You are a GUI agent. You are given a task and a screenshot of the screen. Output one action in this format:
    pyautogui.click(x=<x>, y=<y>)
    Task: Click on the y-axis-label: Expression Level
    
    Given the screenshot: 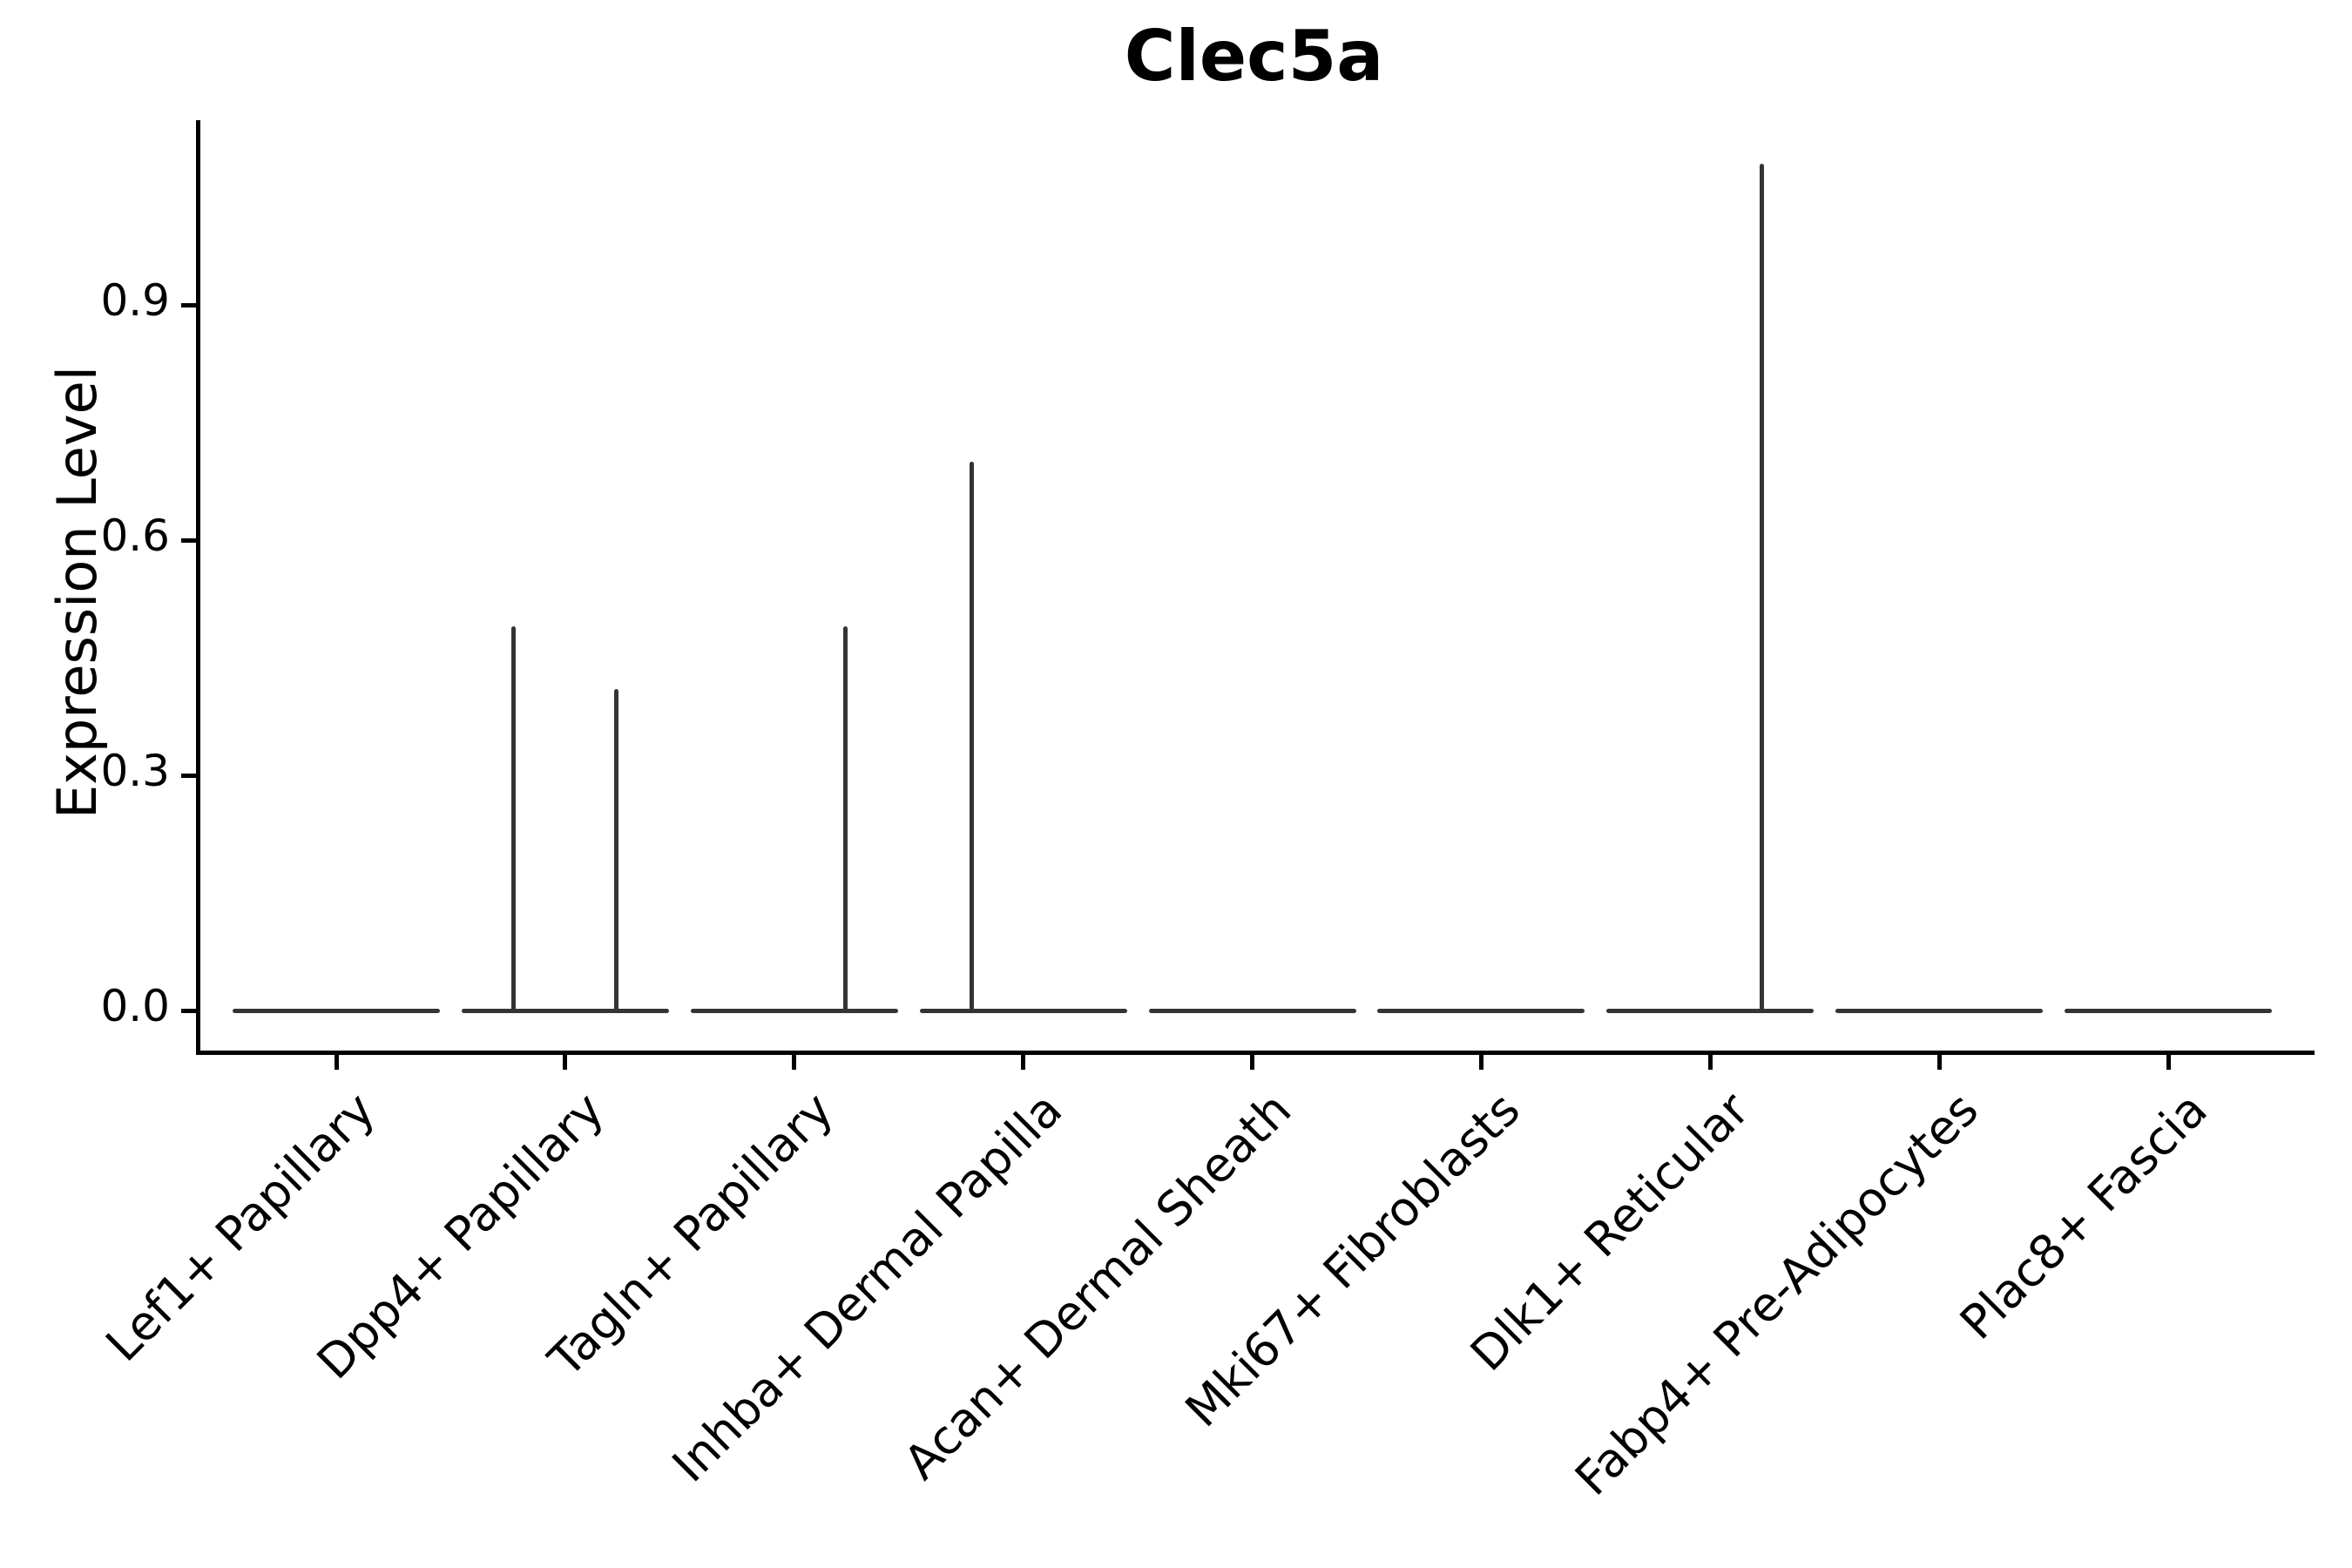 What is the action you would take?
    pyautogui.click(x=77, y=592)
    